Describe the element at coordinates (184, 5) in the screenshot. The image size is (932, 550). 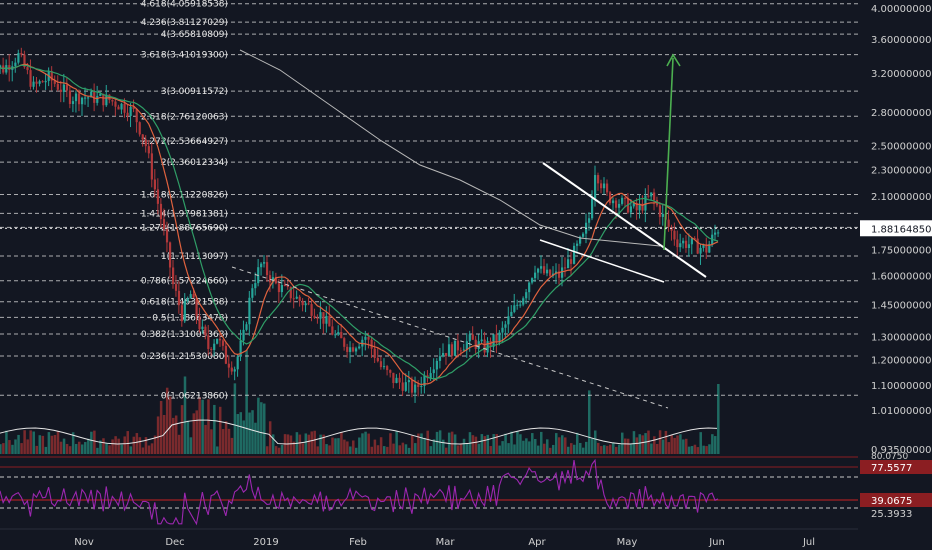
I see `fib-label: 4.618(4.05918538)` at that location.